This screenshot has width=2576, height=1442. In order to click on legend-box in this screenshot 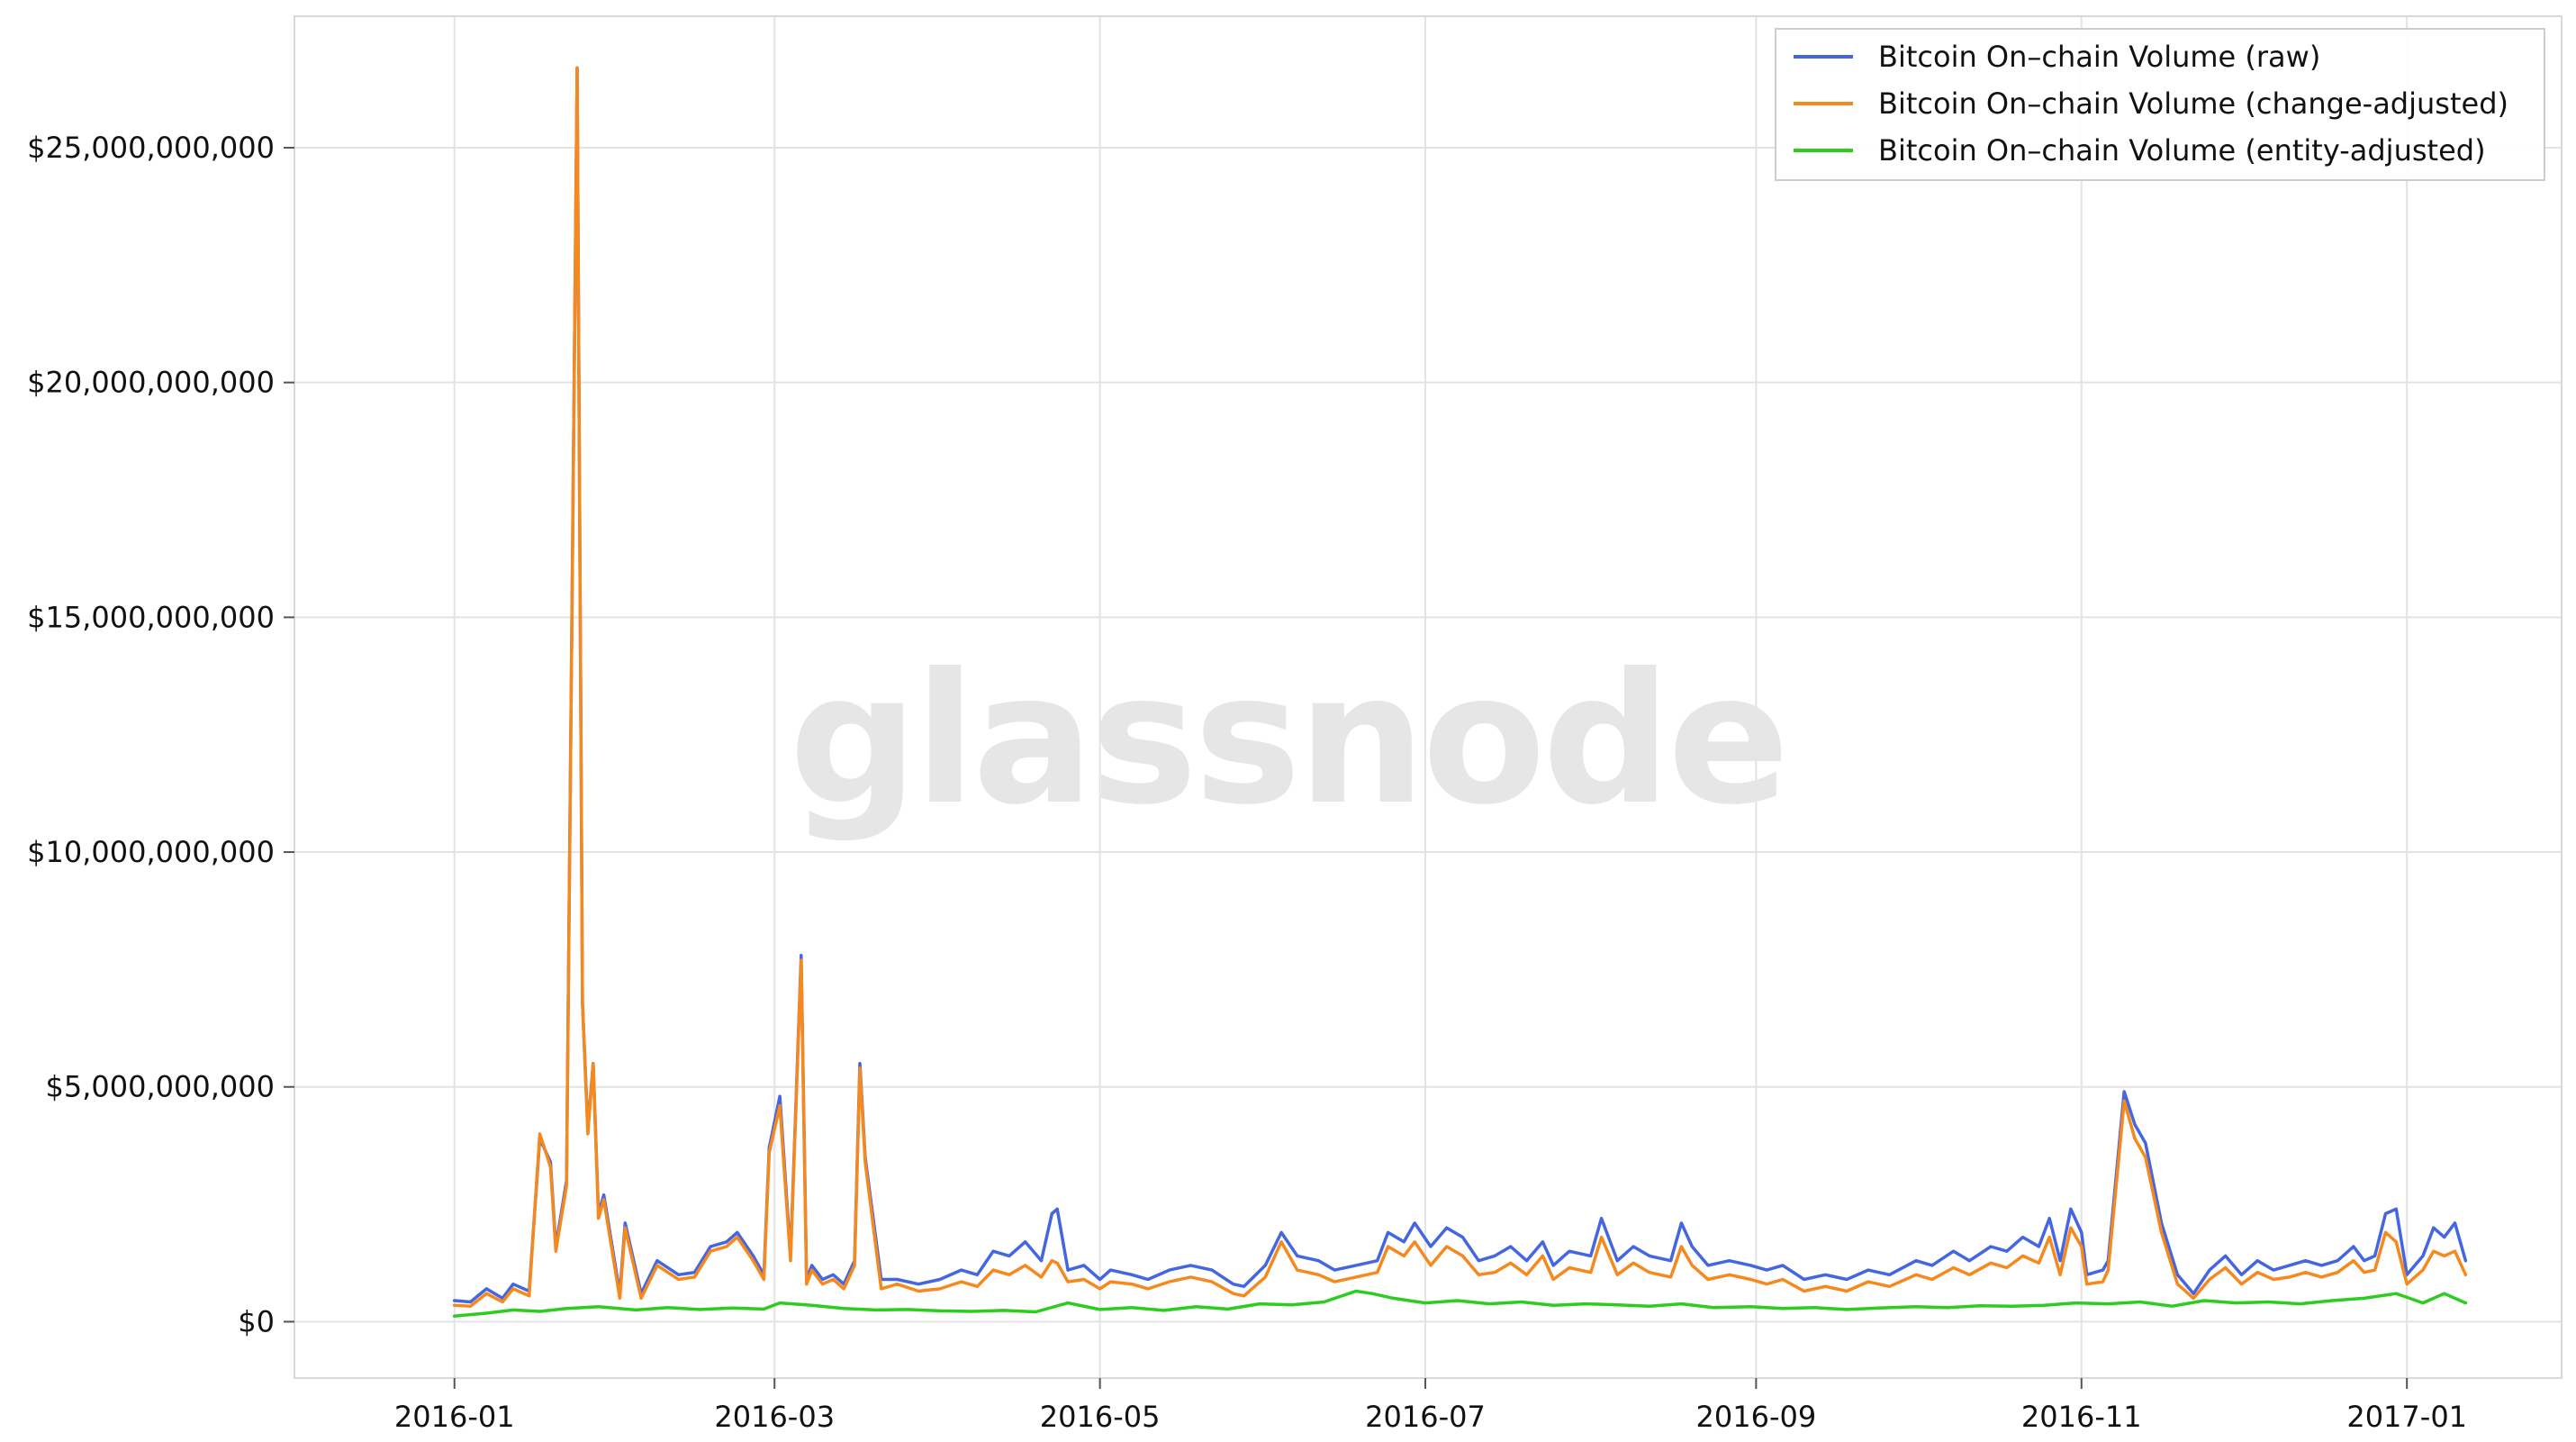, I will do `click(2160, 104)`.